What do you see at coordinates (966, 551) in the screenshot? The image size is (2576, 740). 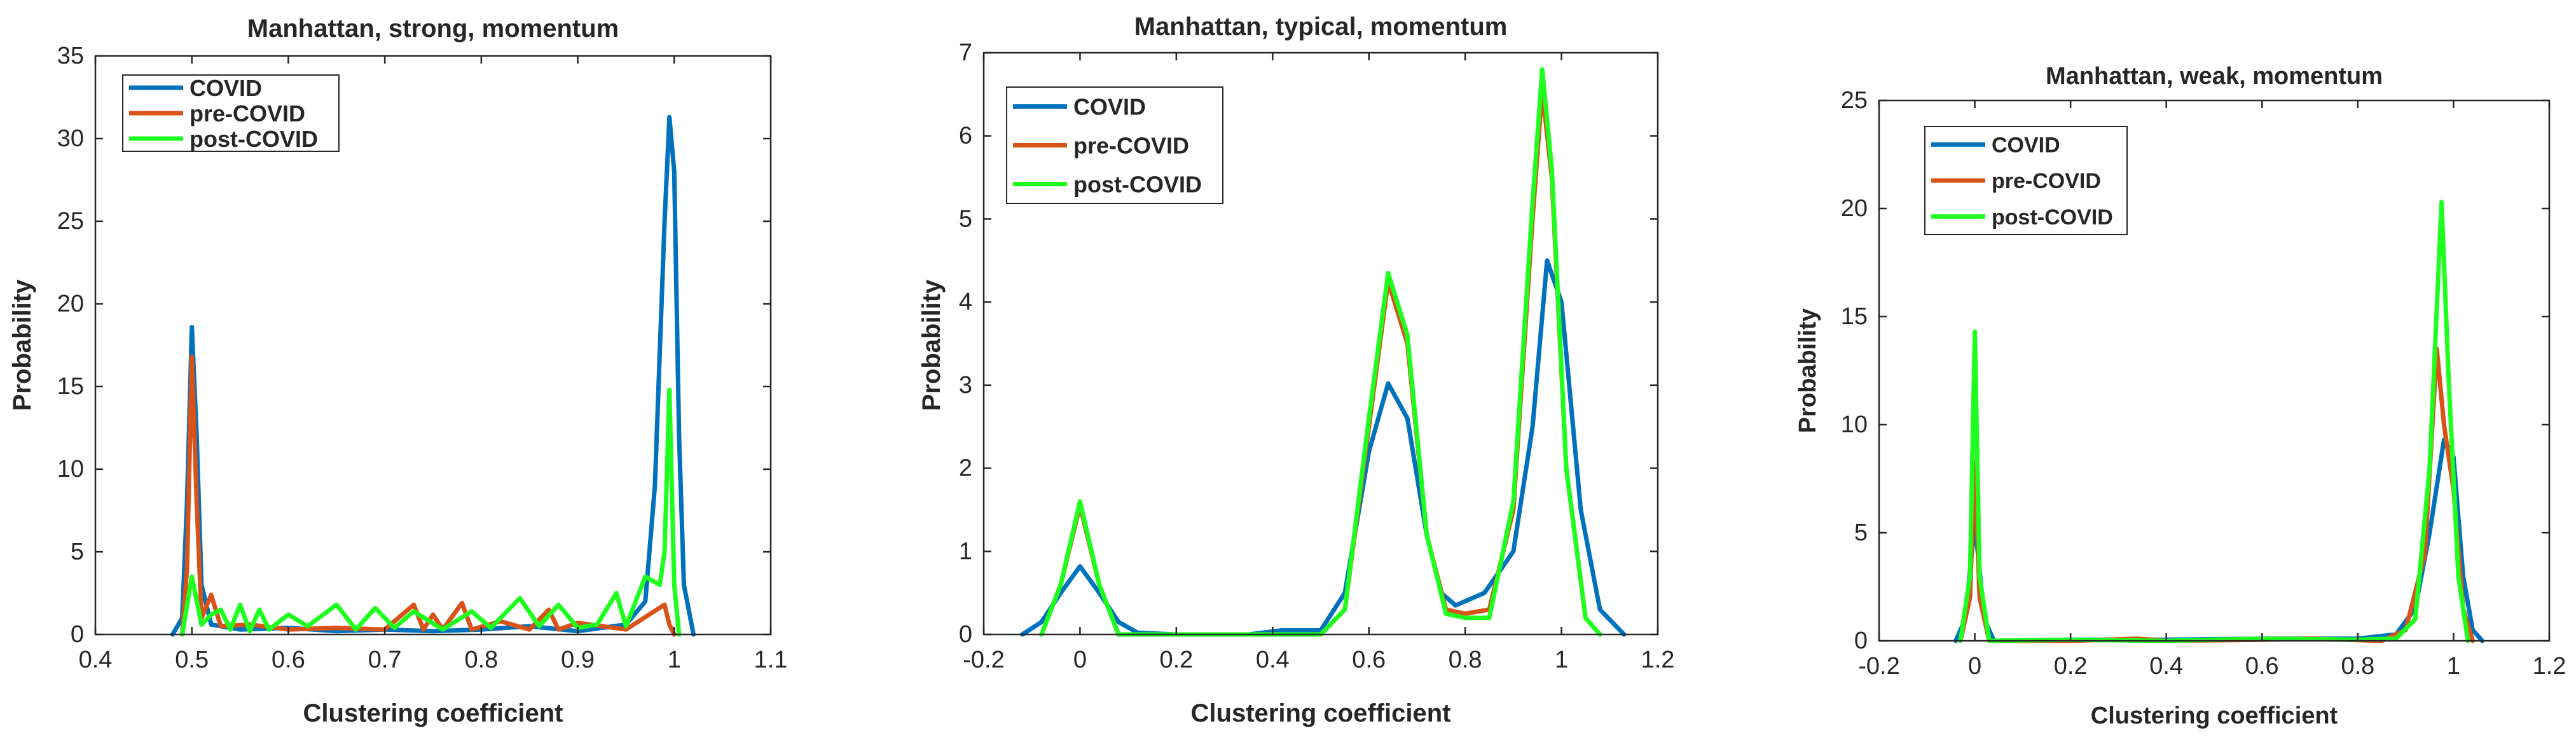 I see `y-tick-label: 1` at bounding box center [966, 551].